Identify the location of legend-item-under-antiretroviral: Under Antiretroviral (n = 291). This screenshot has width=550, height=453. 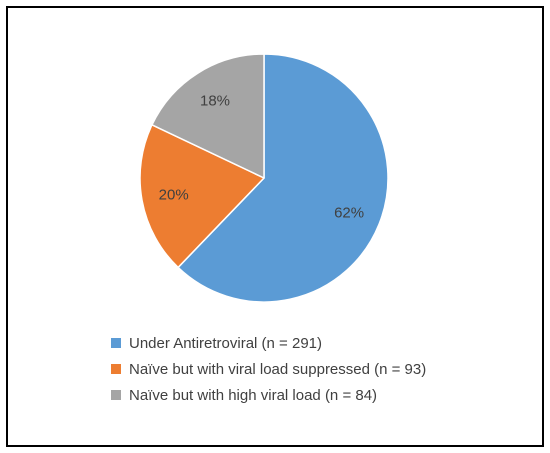
(321, 343).